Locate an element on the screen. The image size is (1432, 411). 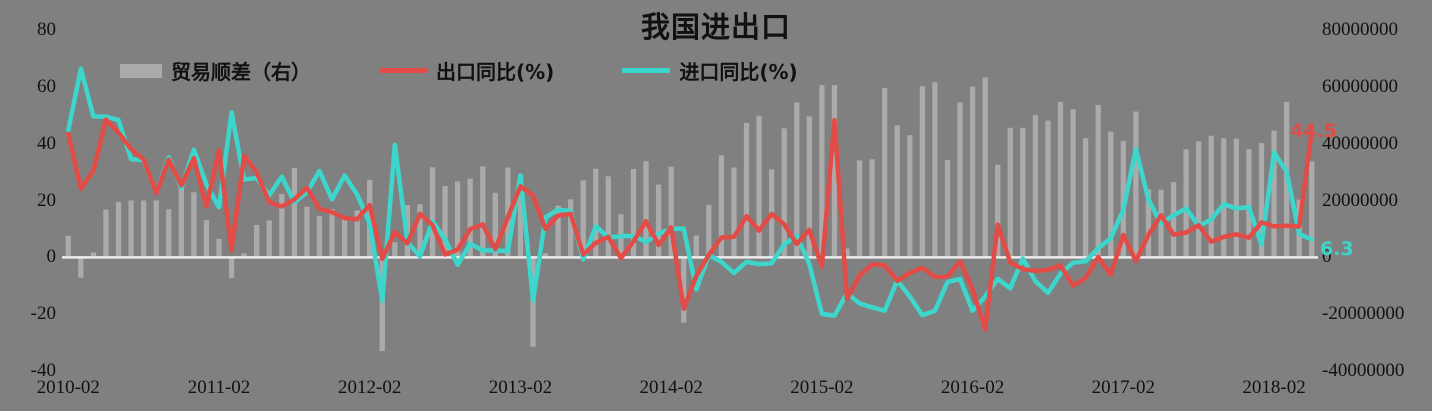
y-axis-left: 80 60 40 20 0 -20 -40 is located at coordinates (28, 205).